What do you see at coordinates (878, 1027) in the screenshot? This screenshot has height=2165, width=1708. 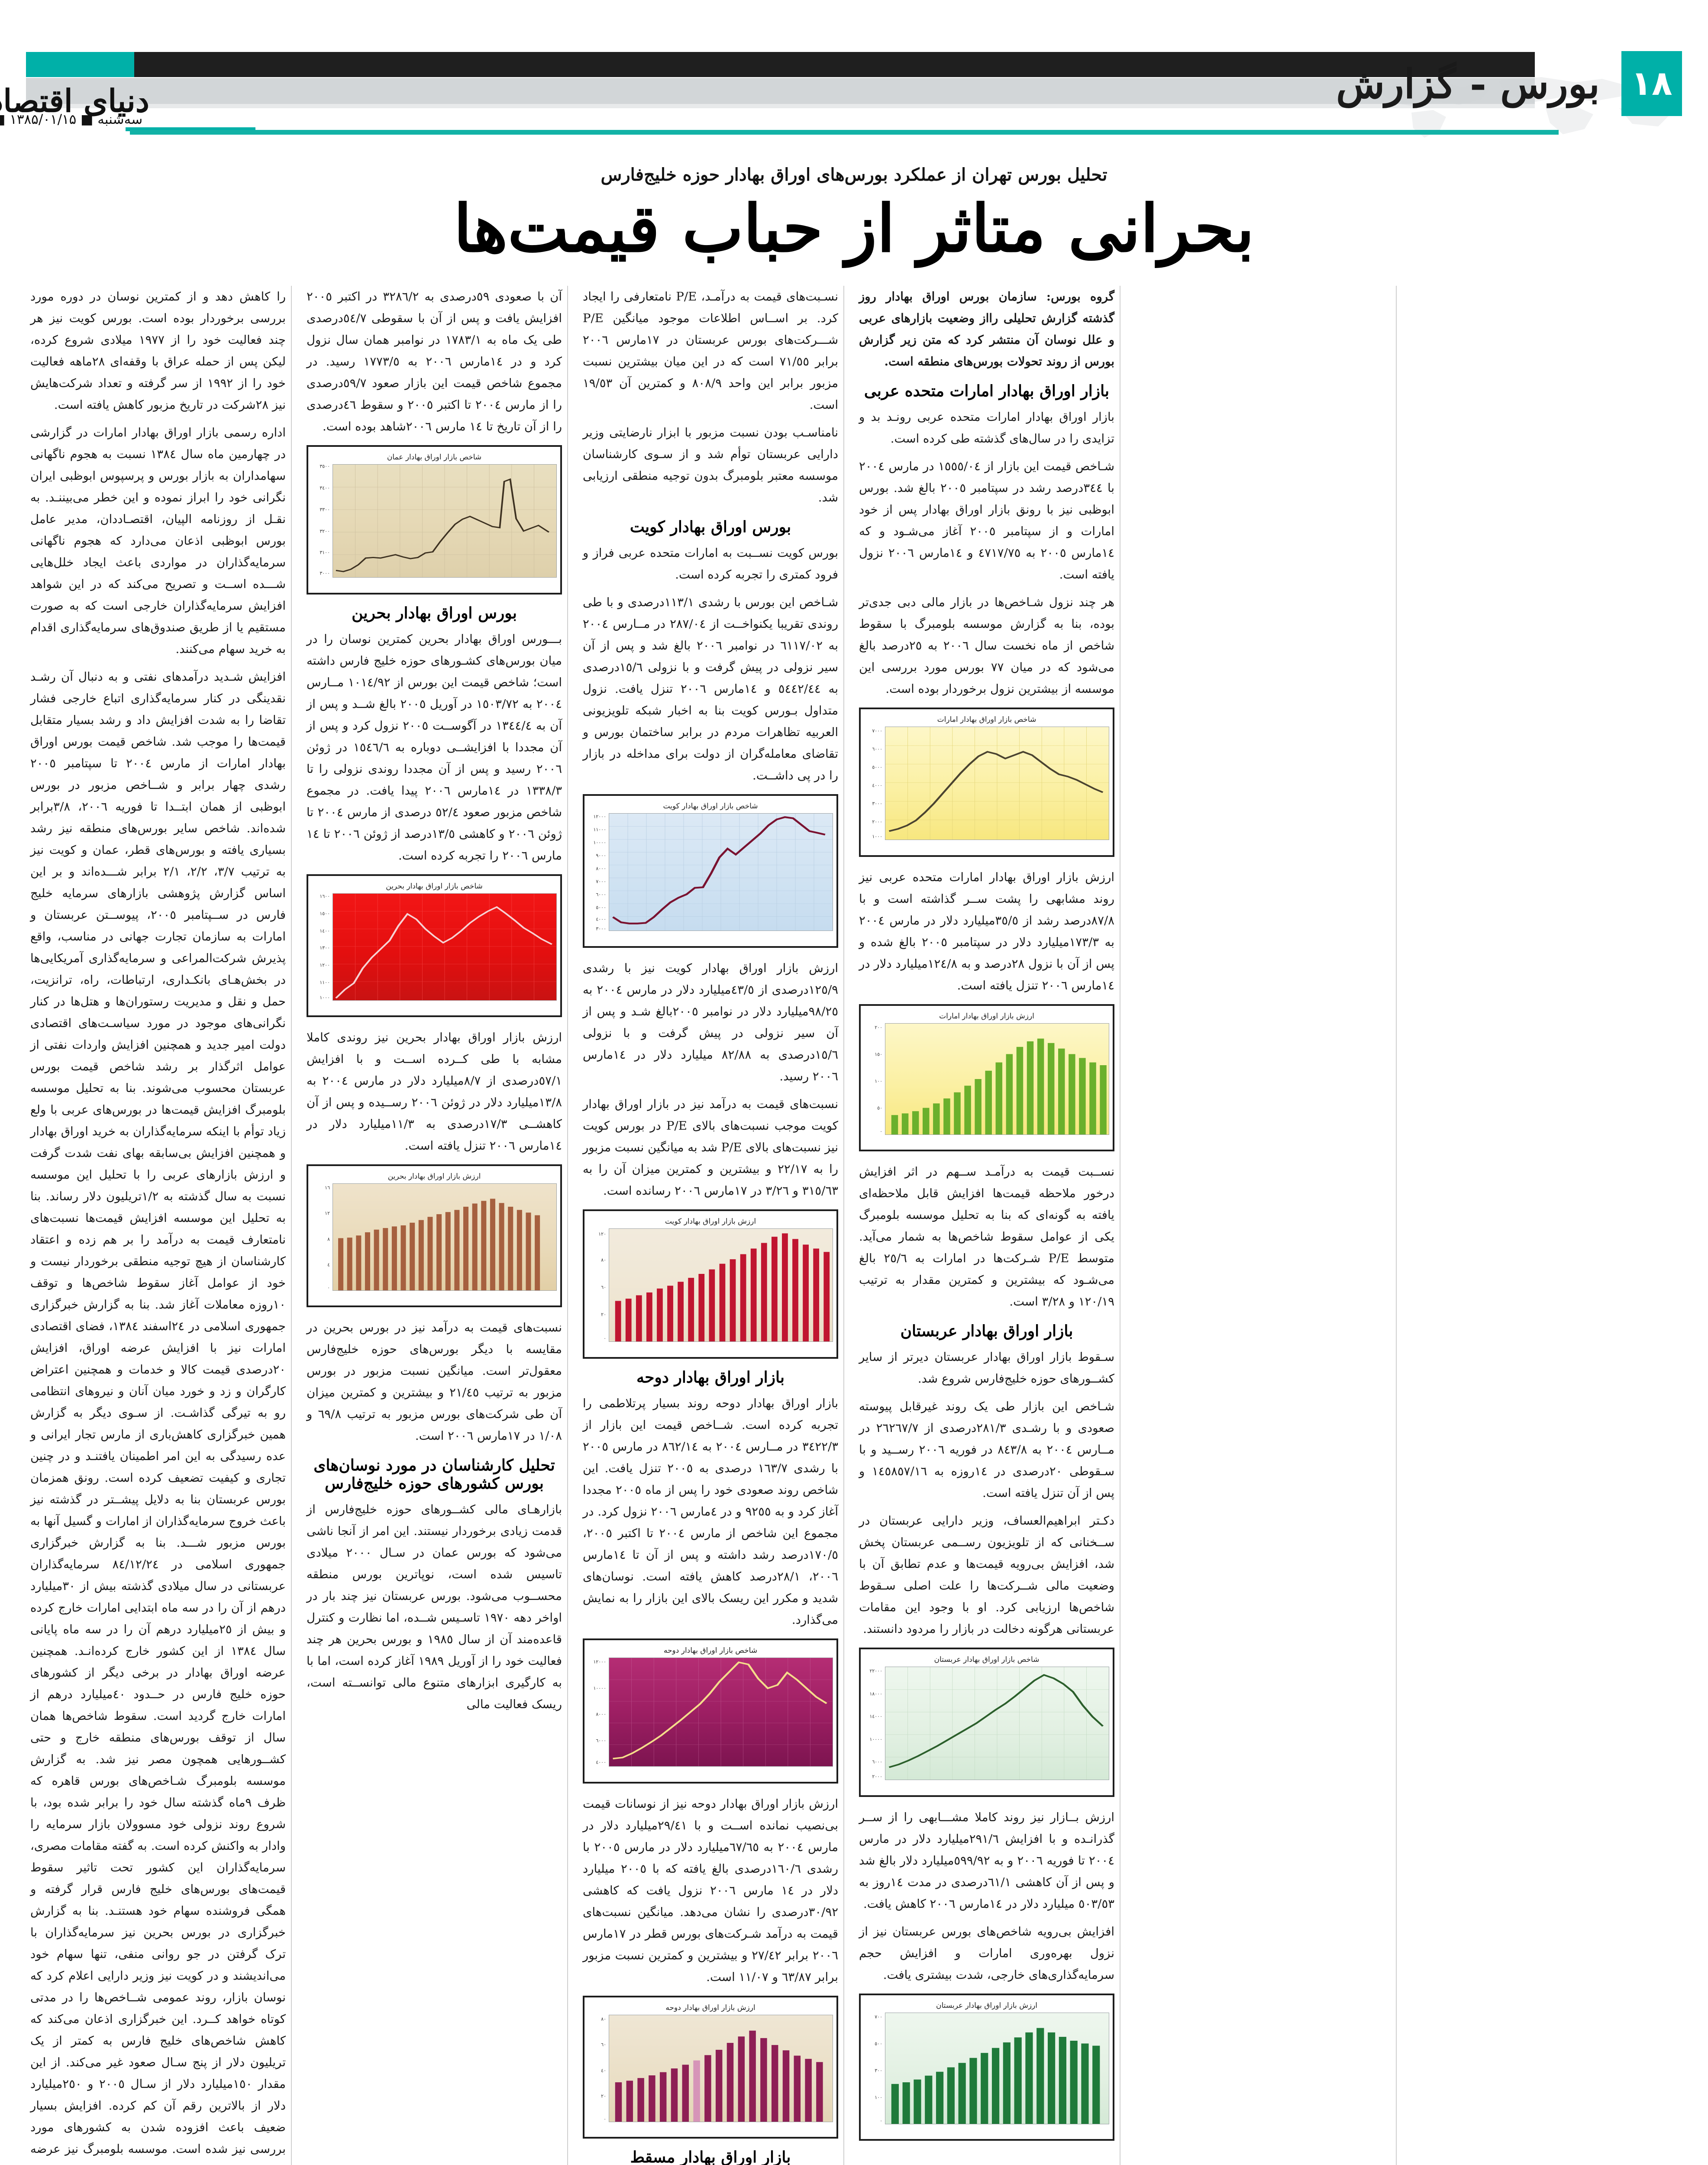 I see `y-tick: ۲۰۰` at bounding box center [878, 1027].